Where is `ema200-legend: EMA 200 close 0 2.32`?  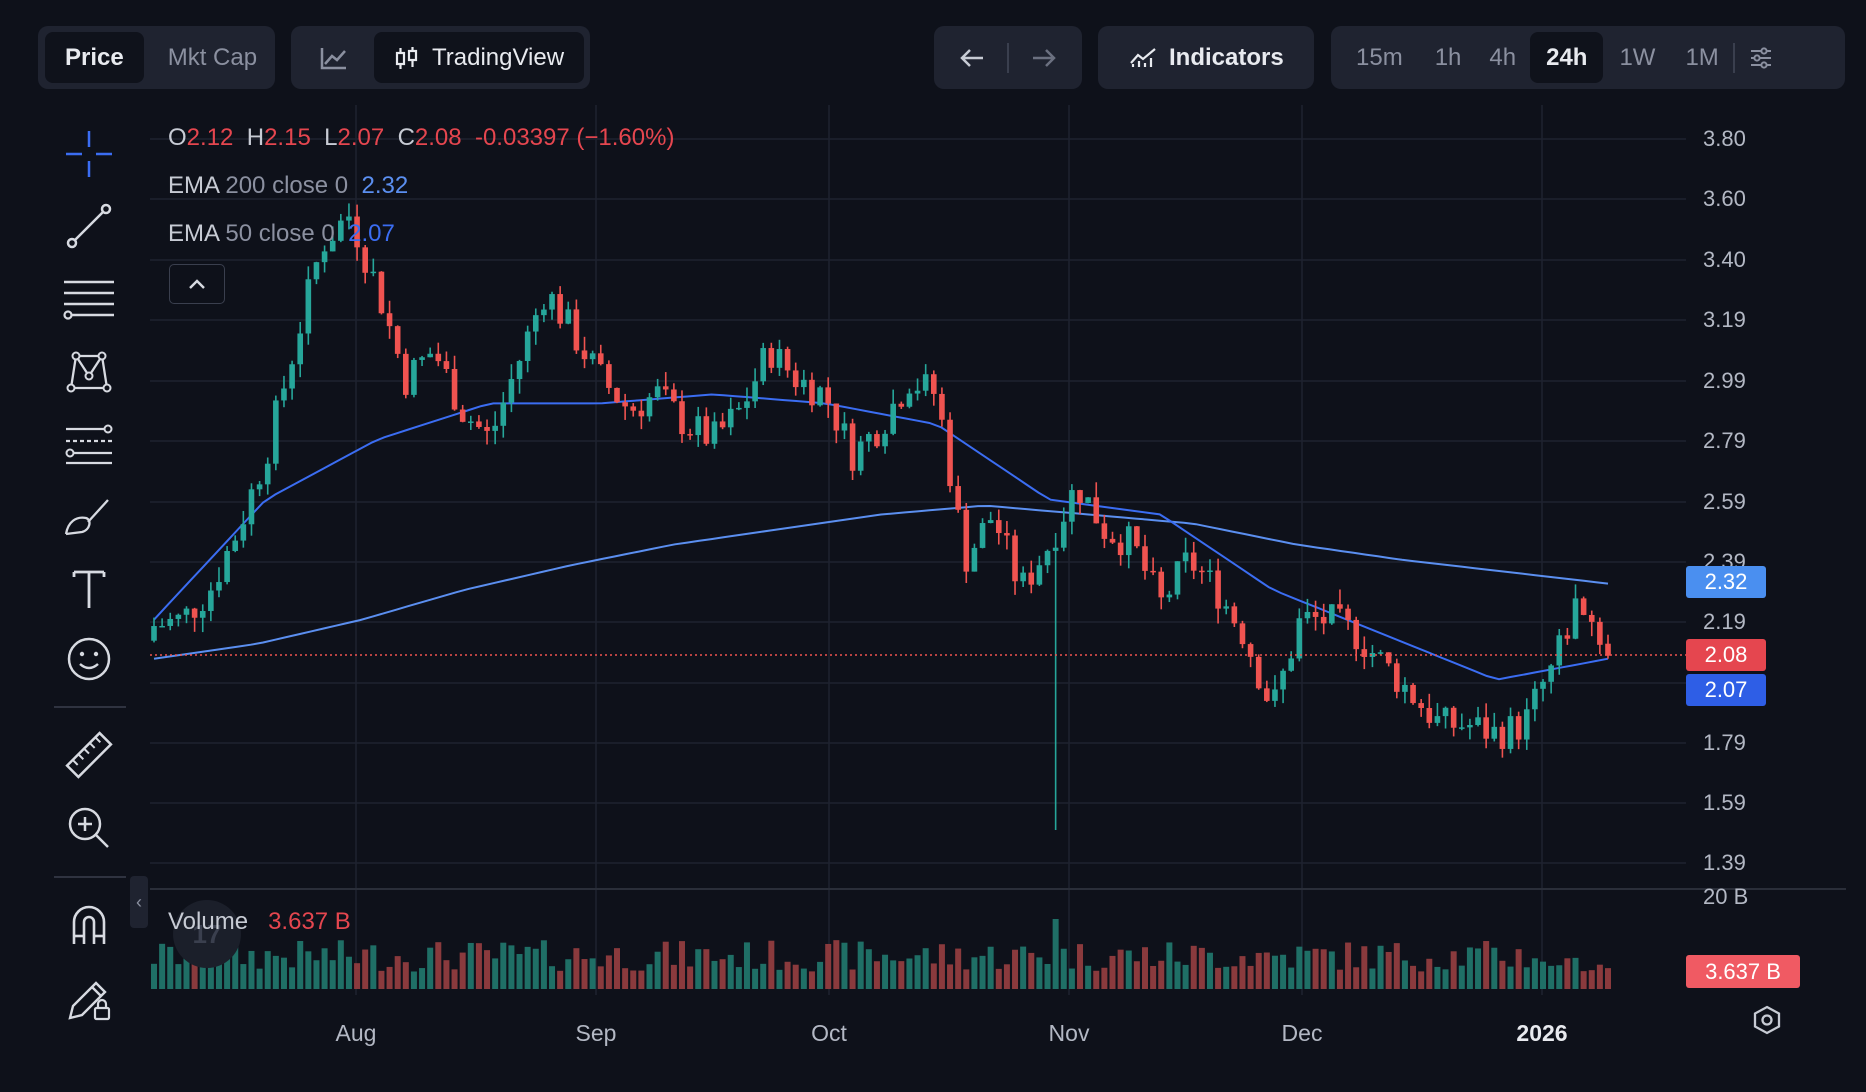 ema200-legend: EMA 200 close 0 2.32 is located at coordinates (288, 186).